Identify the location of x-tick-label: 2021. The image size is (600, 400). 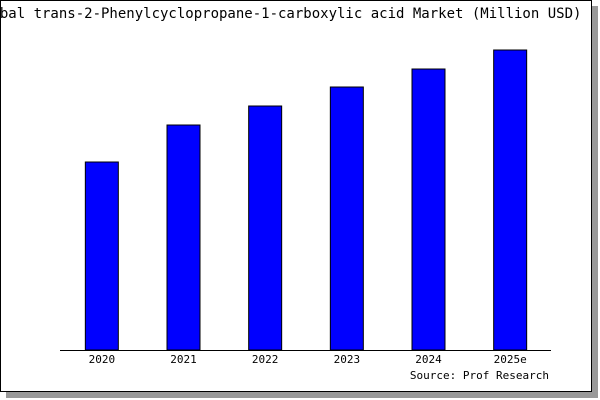
(183, 359).